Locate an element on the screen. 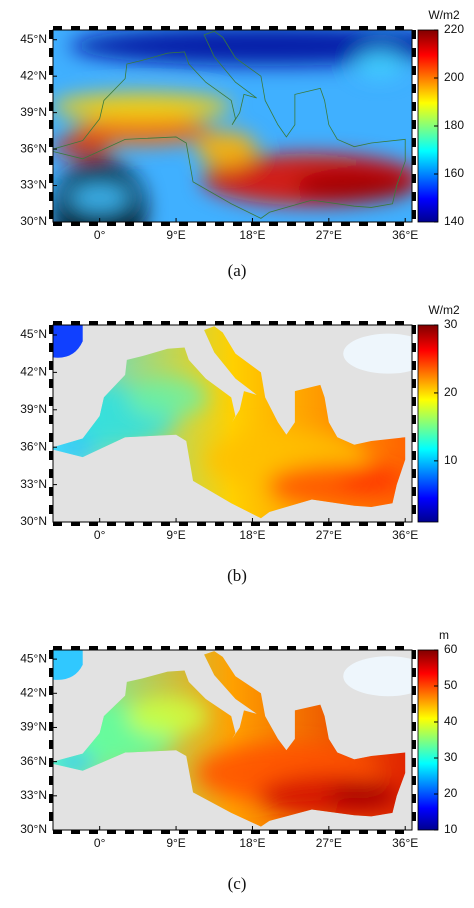 This screenshot has height=908, width=474. colorbar-tick-label: 200 is located at coordinates (454, 77).